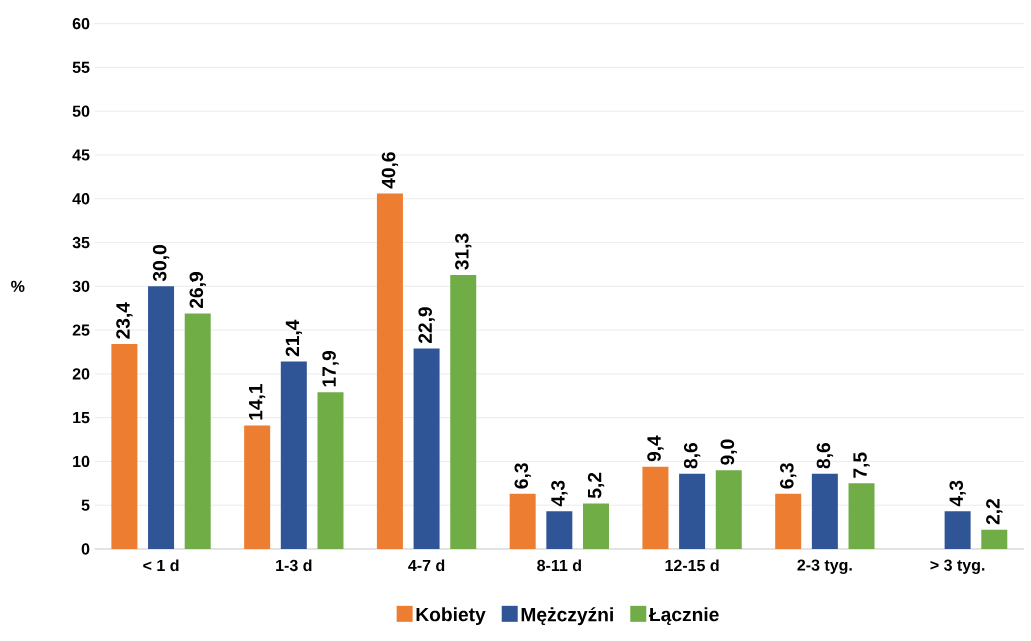  I want to click on data-label: 40,6, so click(390, 170).